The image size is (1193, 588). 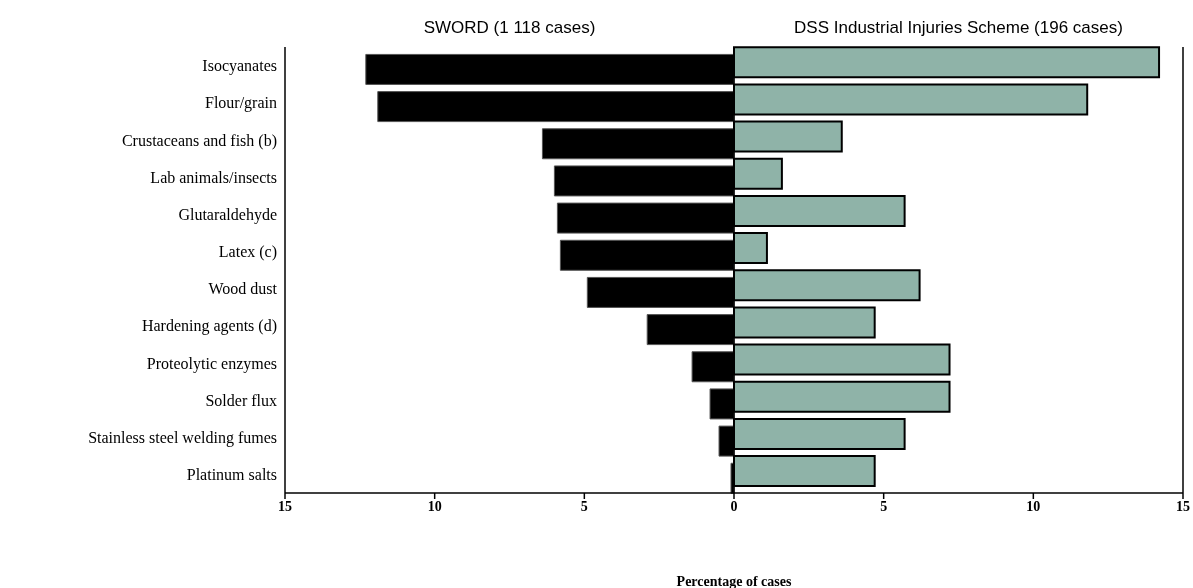 What do you see at coordinates (213, 177) in the screenshot?
I see `y-tick-label: Lab animals/insects` at bounding box center [213, 177].